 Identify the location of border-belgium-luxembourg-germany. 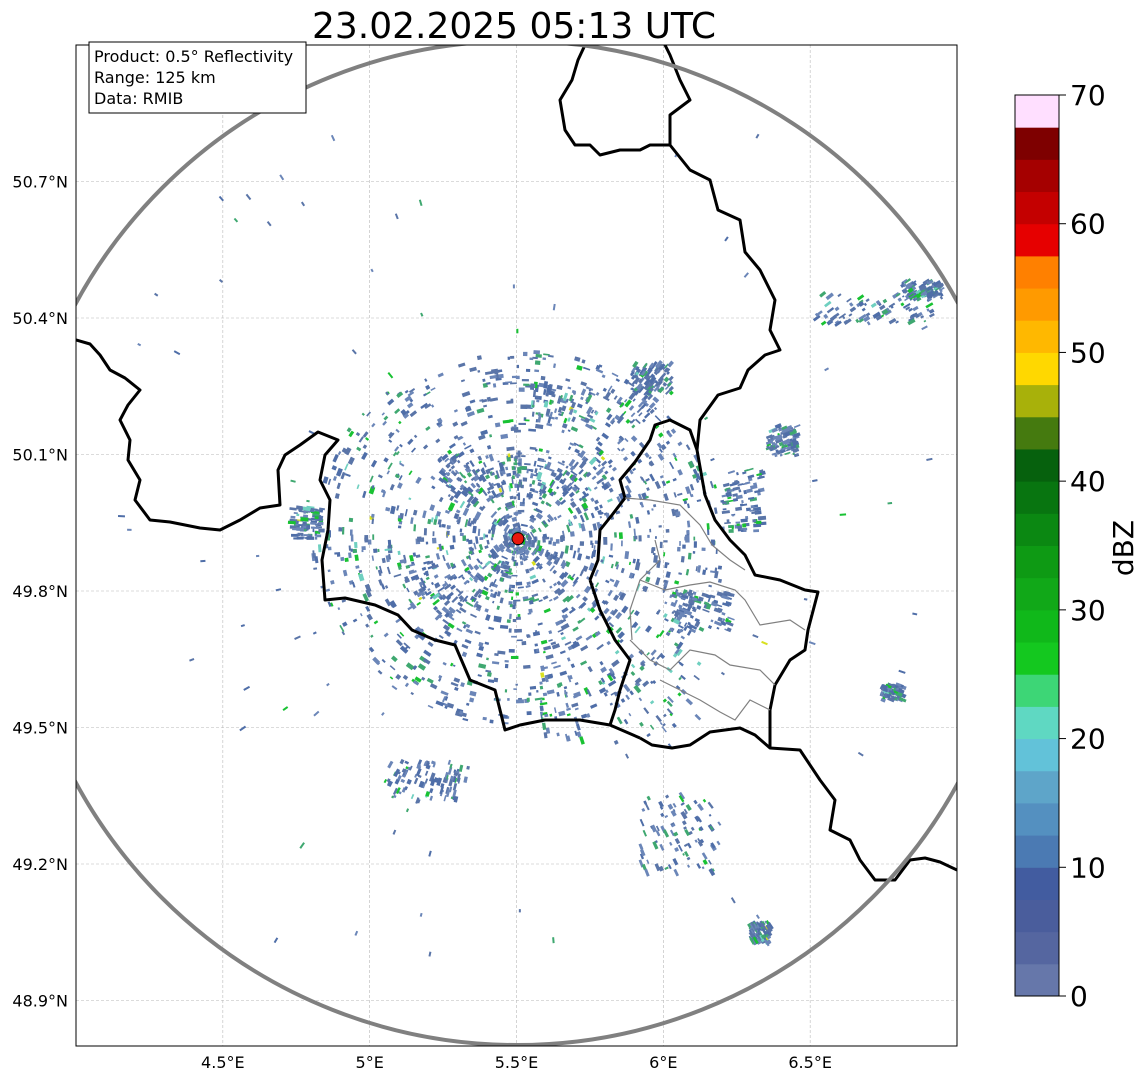
(798, 804).